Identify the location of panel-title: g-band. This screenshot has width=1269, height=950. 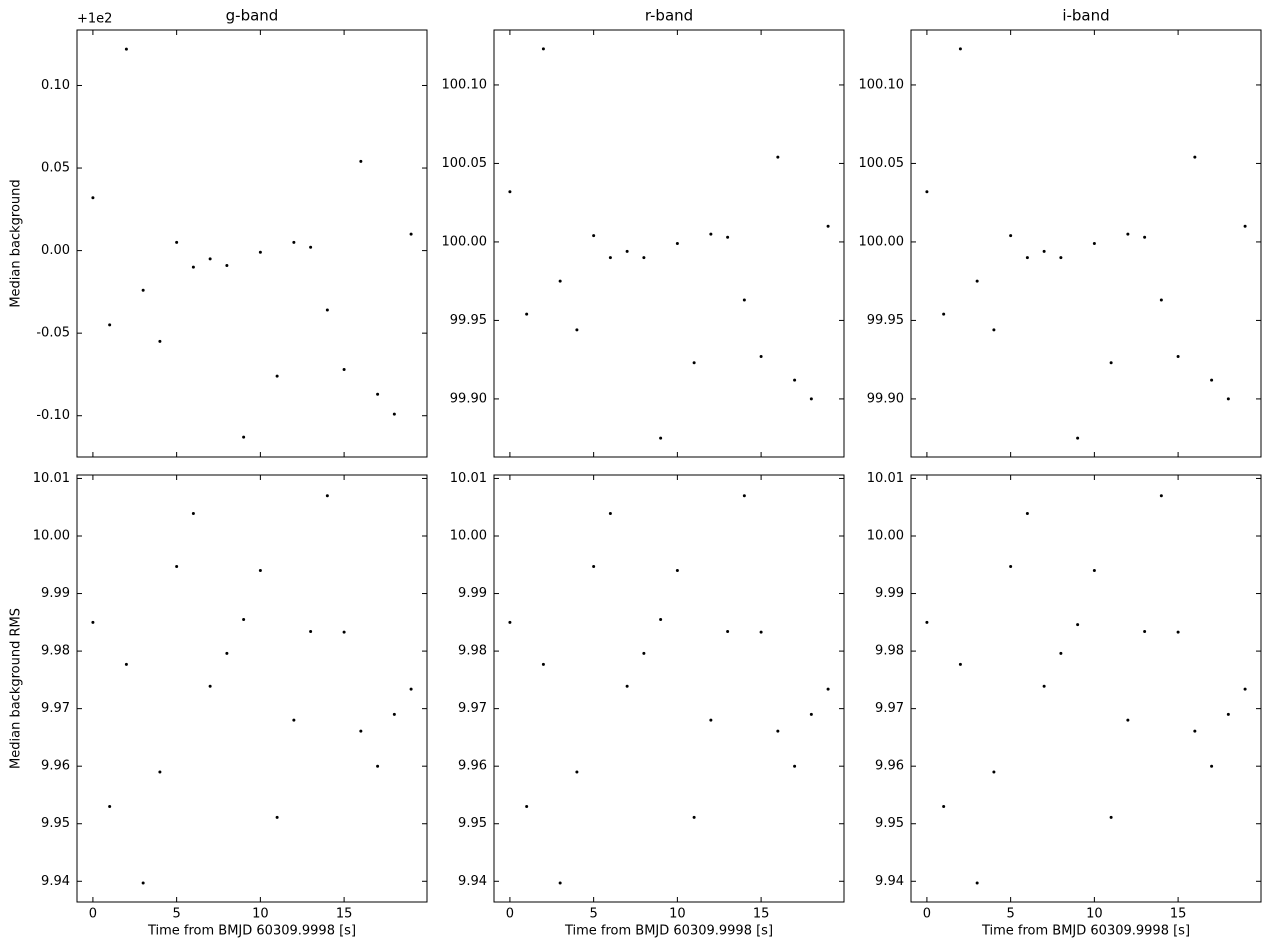
(252, 16).